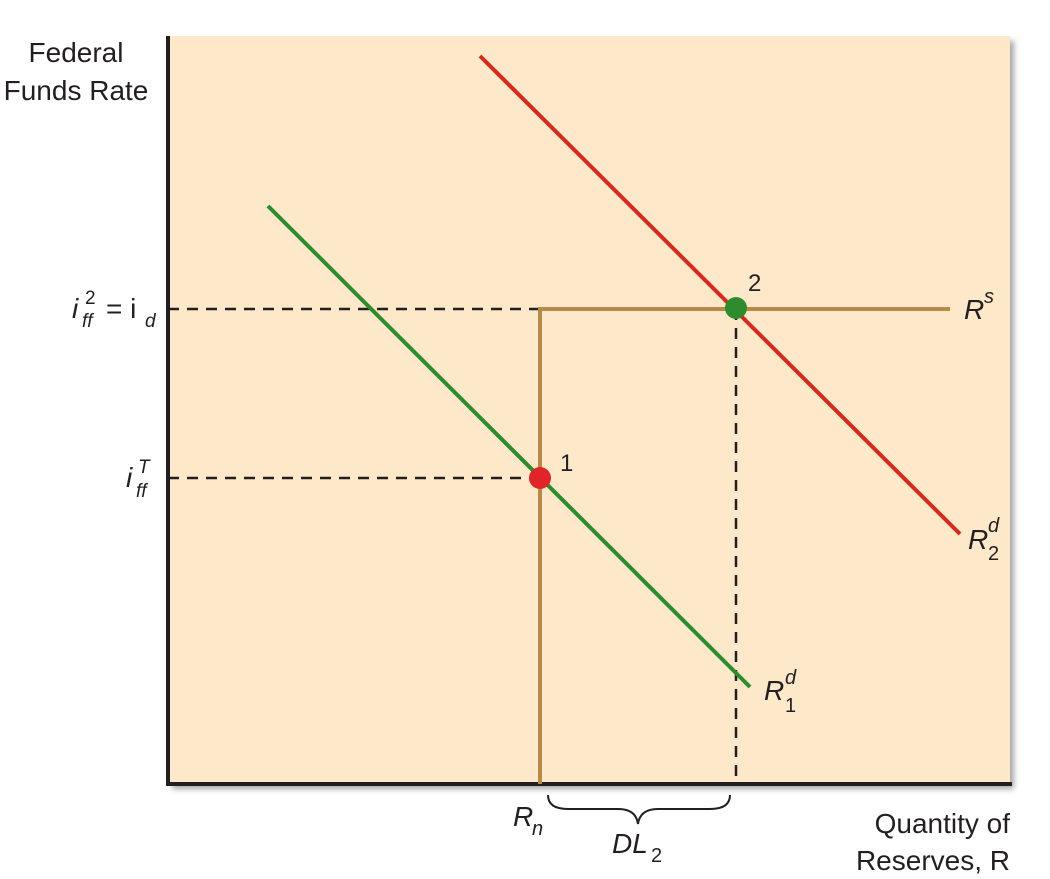  What do you see at coordinates (151, 321) in the screenshot?
I see `y-tick-upper-rest-sub: d` at bounding box center [151, 321].